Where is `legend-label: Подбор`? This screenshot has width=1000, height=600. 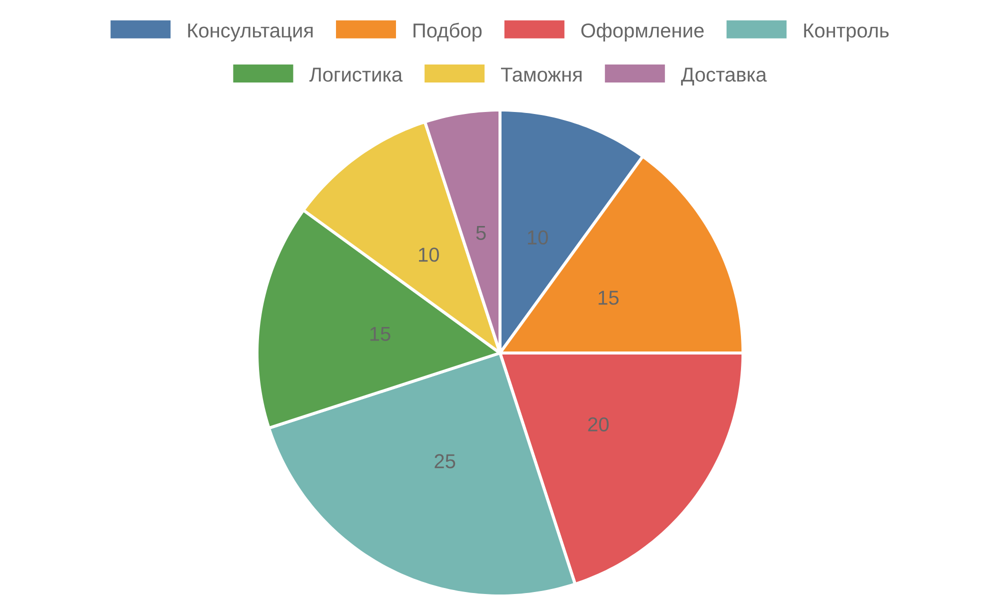 legend-label: Подбор is located at coordinates (448, 32).